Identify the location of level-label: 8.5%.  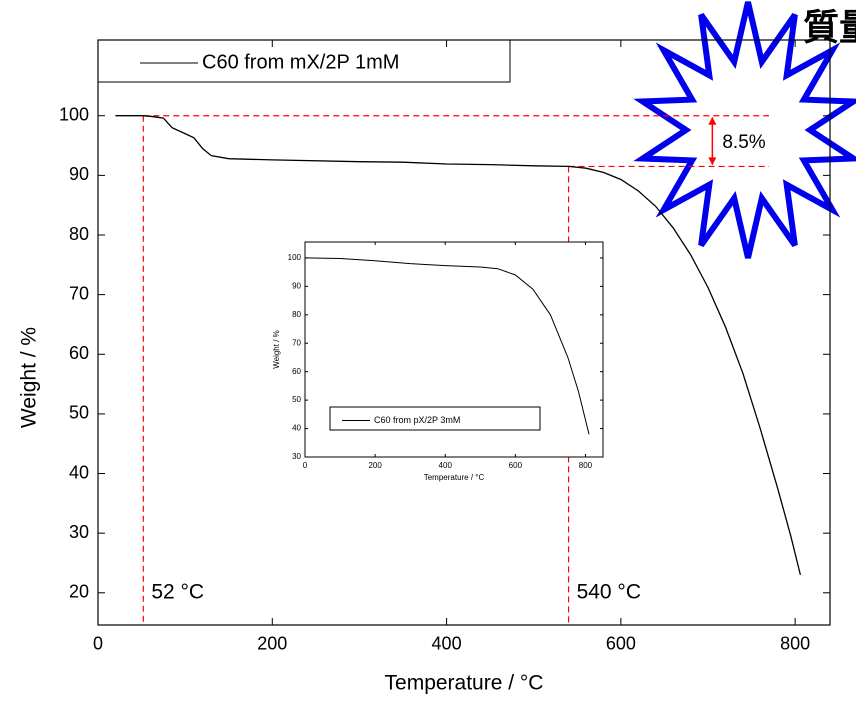
(743, 142).